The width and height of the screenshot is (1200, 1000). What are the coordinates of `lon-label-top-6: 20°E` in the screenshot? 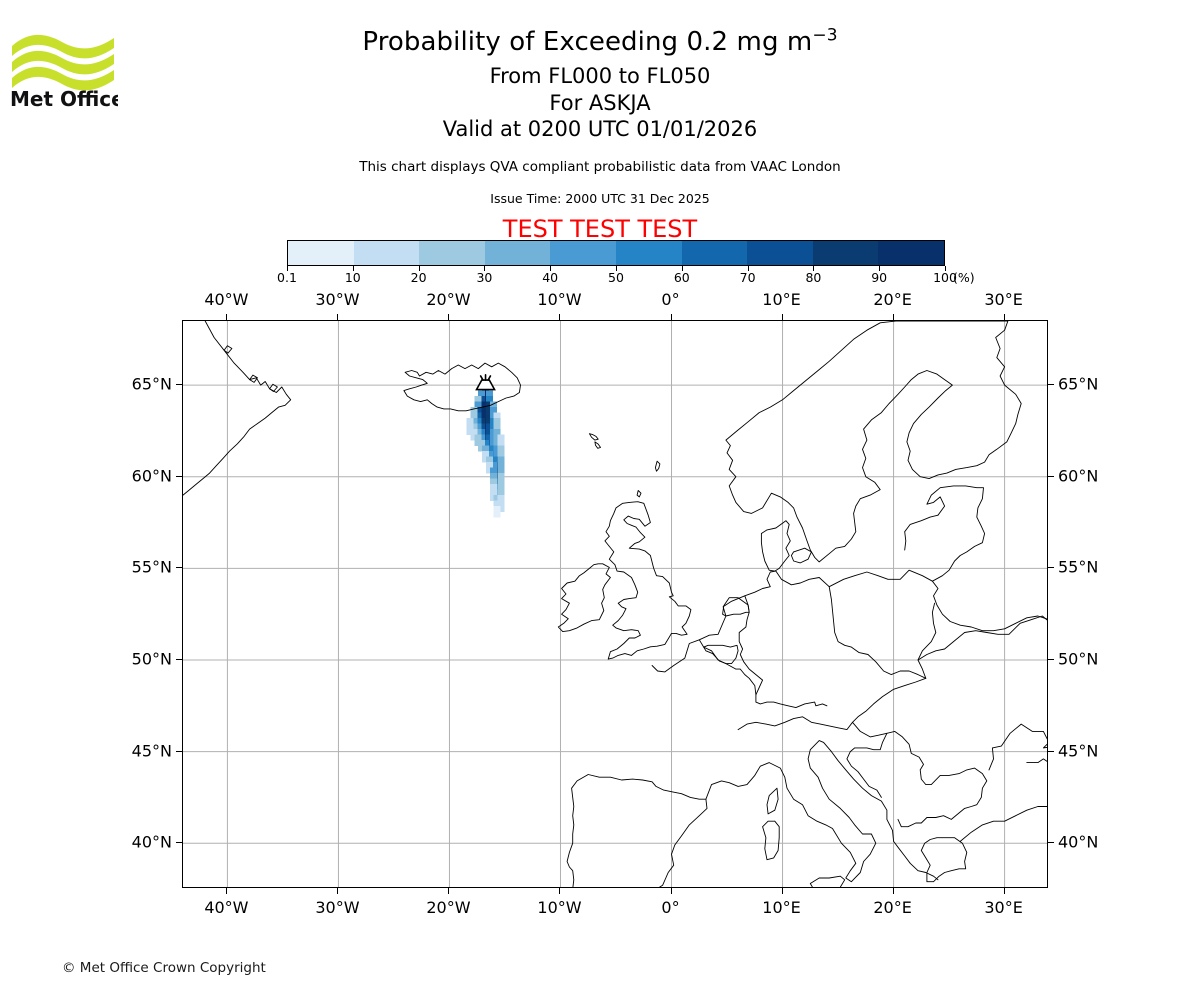 It's located at (892, 299).